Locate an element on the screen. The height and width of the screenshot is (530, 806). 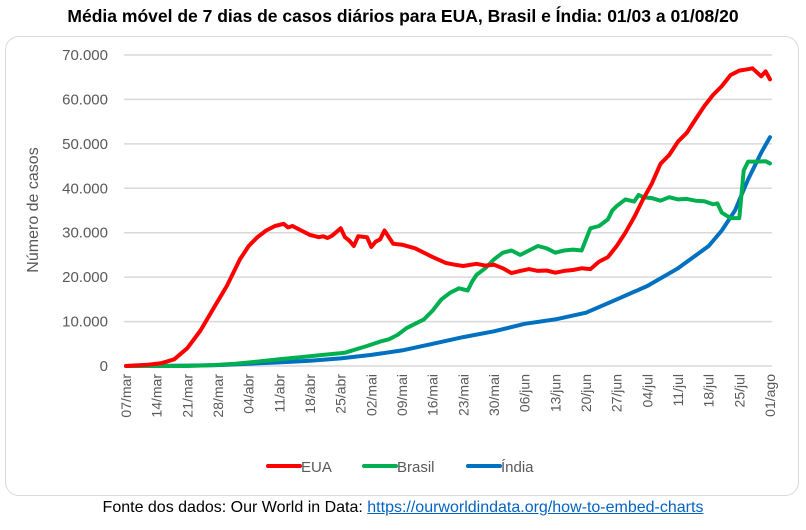
legend-item: Índia is located at coordinates (500, 467).